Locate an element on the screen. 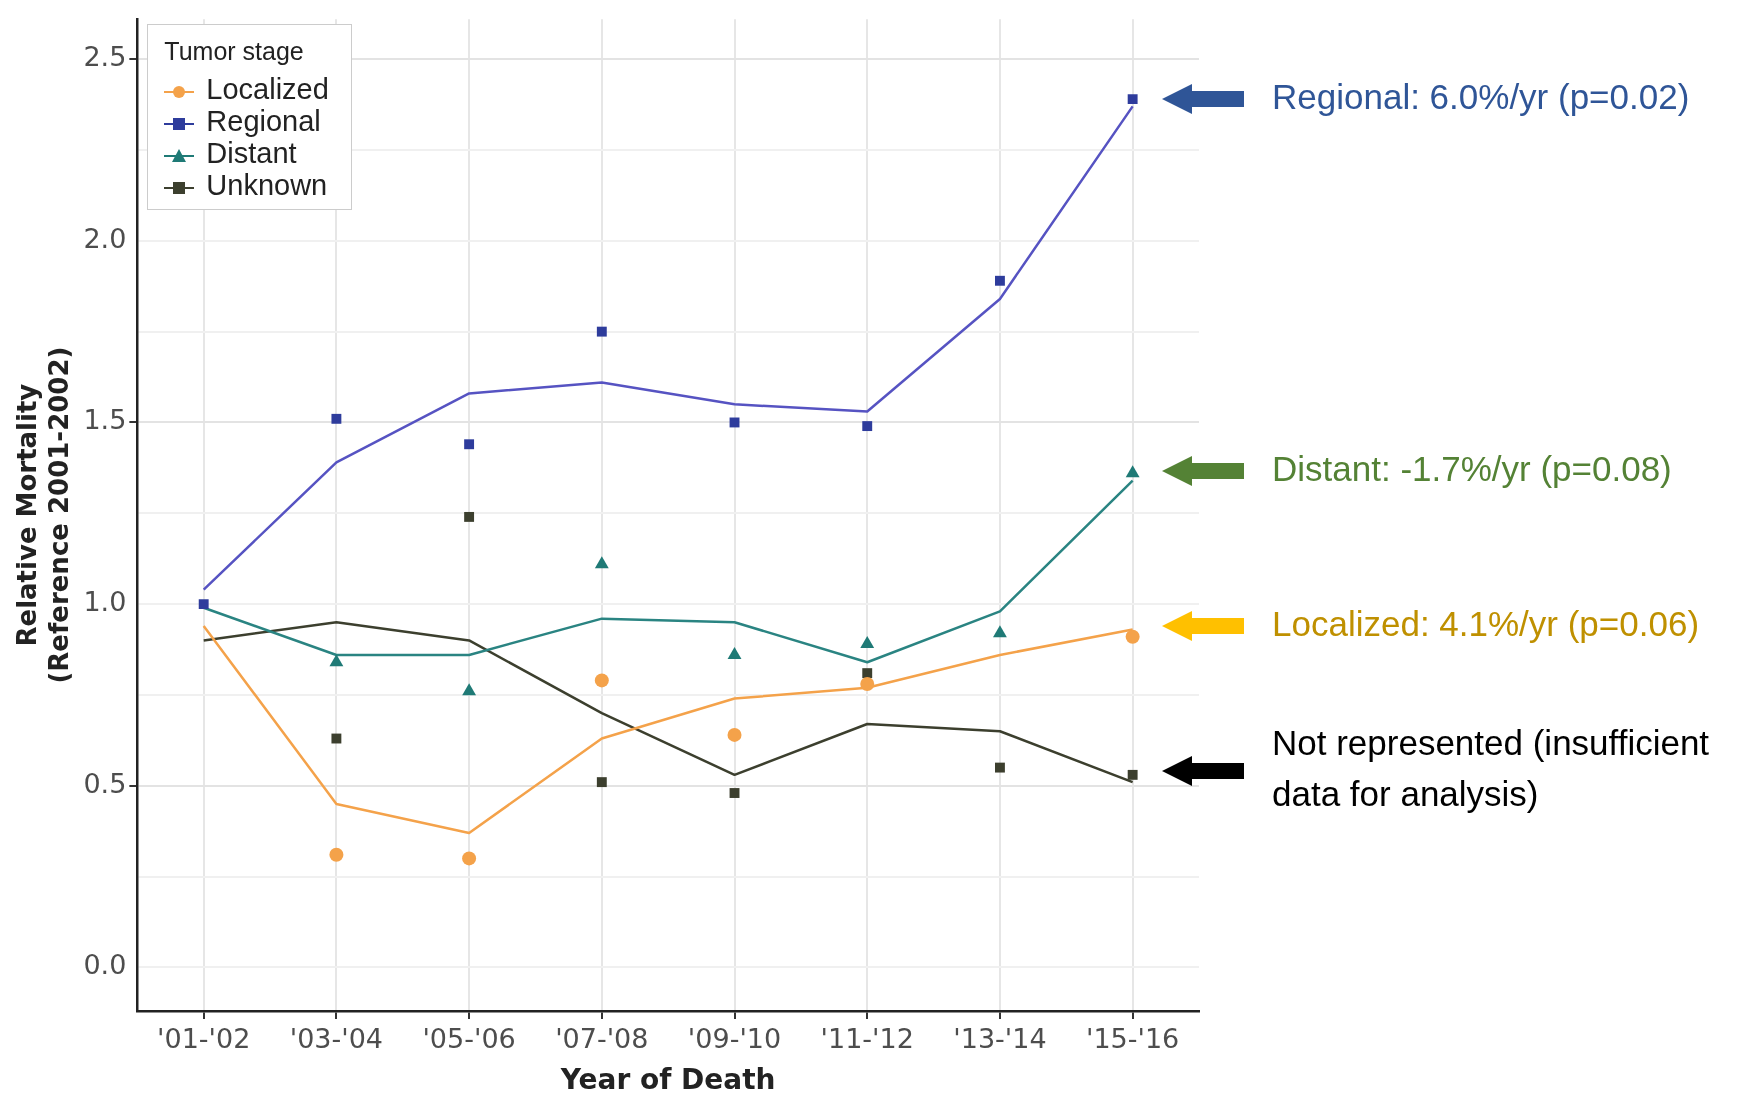 This screenshot has width=1744, height=1111. x-tick-label: '15-'16 is located at coordinates (1132, 1039).